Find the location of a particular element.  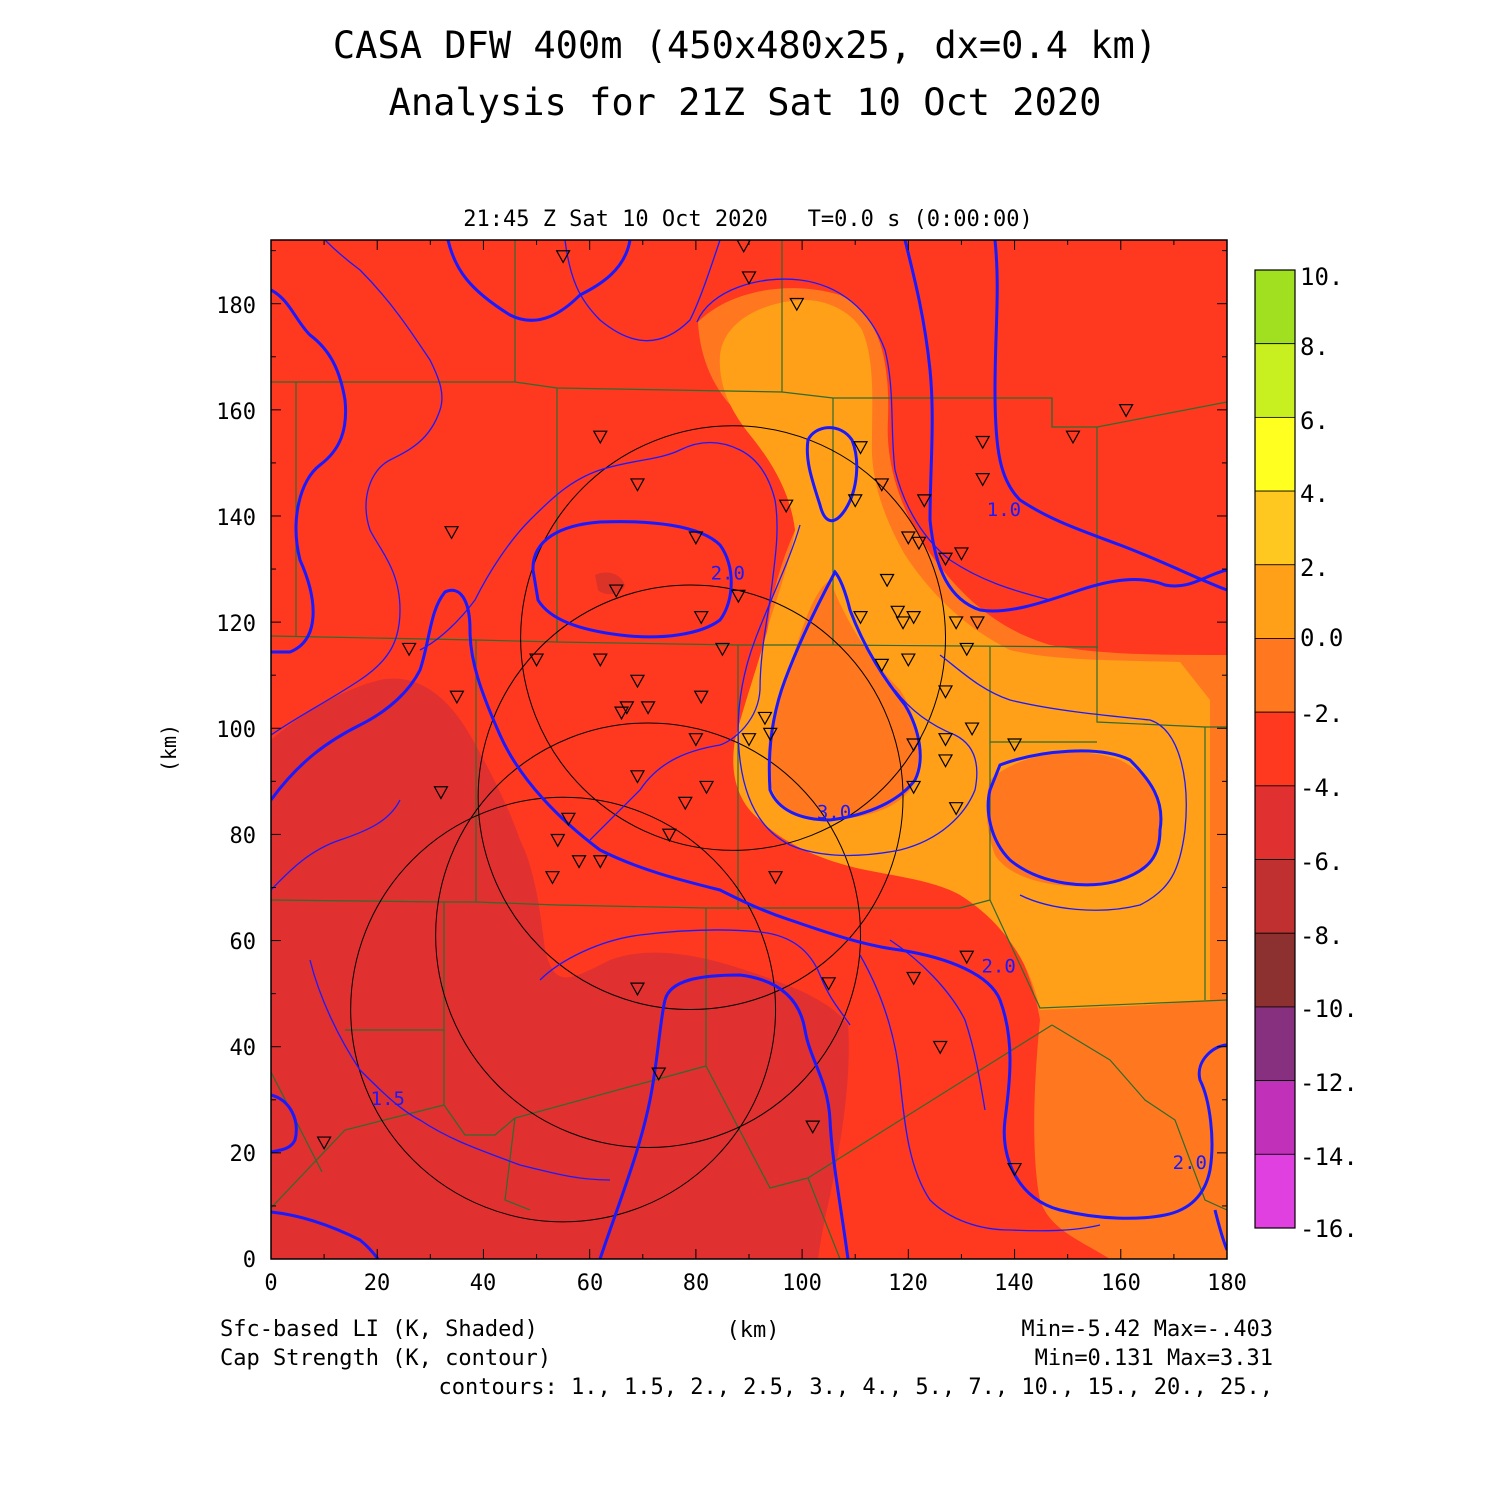

contour-value-label: 3.0 is located at coordinates (834, 812).